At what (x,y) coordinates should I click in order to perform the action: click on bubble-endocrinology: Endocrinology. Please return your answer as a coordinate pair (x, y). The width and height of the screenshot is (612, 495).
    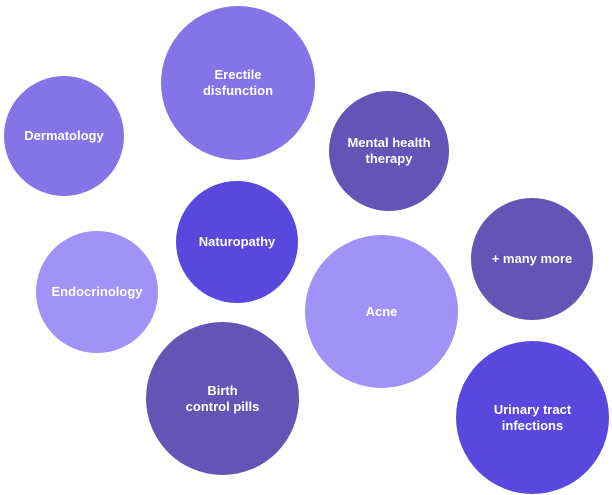
    Looking at the image, I should click on (97, 292).